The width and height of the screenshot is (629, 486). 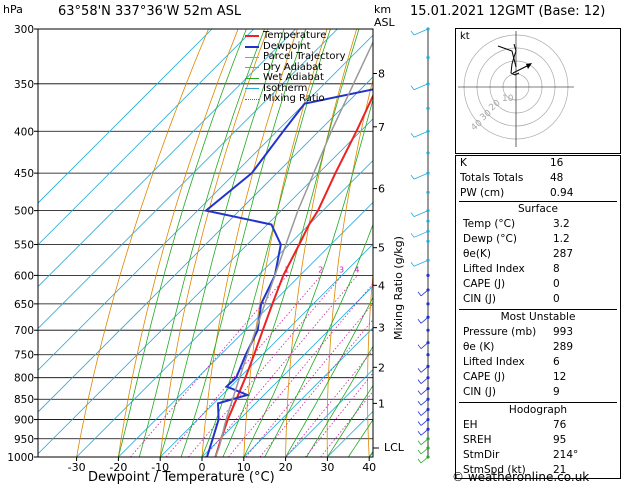 I want to click on most-unstable-value: 289, so click(x=563, y=347).